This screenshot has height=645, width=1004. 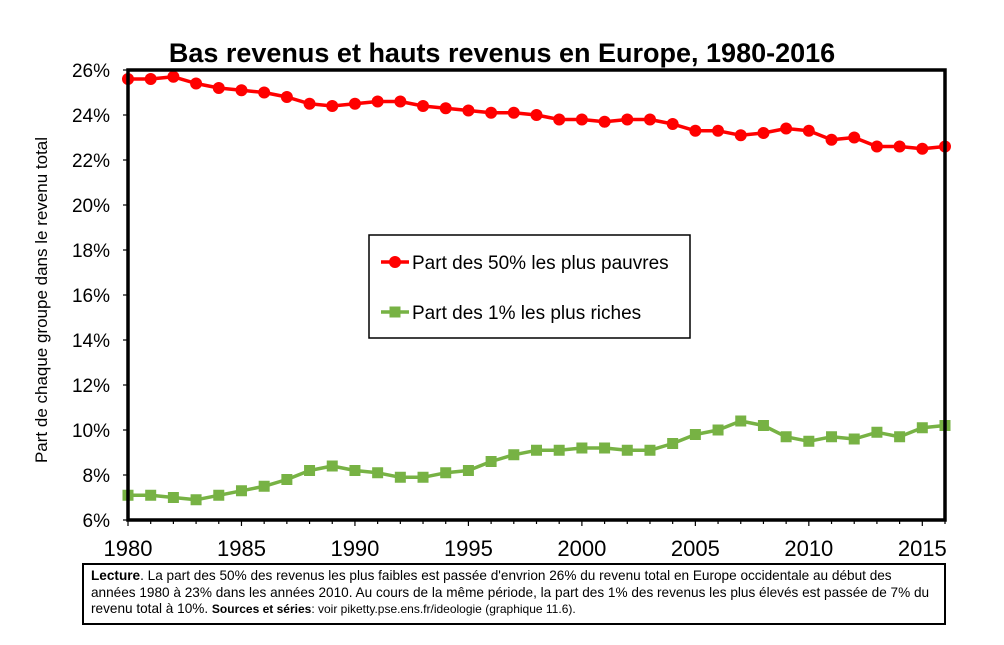 I want to click on x-tick-label: 1985, so click(x=241, y=548).